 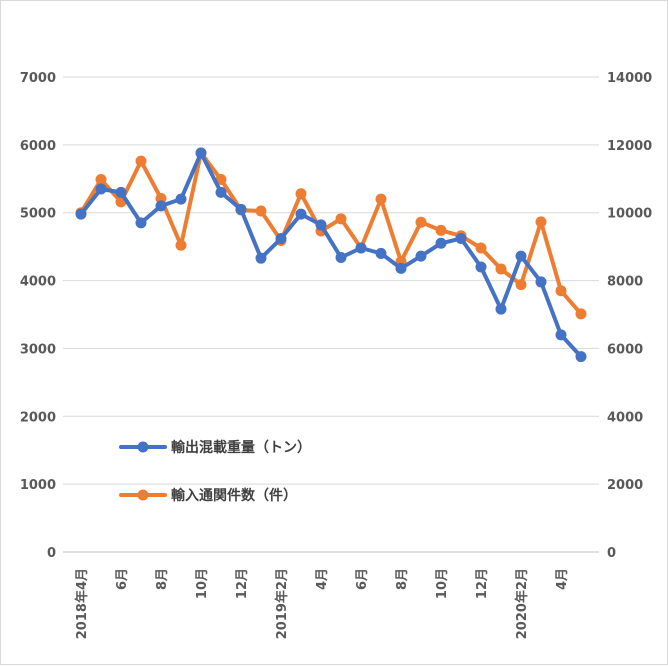 I want to click on left-tick-label: 1000, so click(x=38, y=485).